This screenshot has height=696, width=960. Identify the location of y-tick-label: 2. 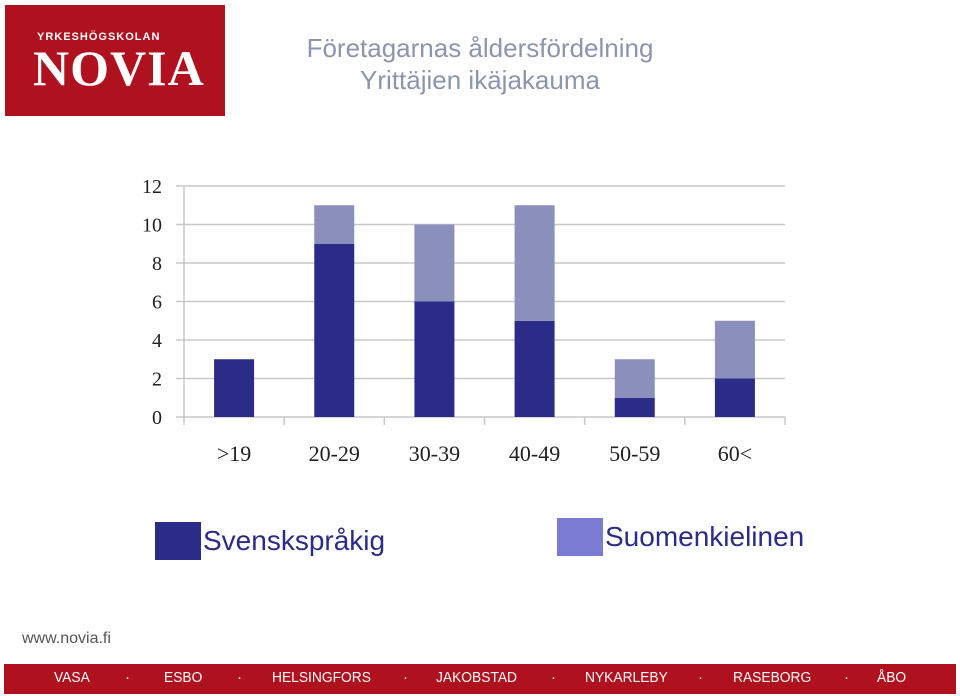
(157, 380).